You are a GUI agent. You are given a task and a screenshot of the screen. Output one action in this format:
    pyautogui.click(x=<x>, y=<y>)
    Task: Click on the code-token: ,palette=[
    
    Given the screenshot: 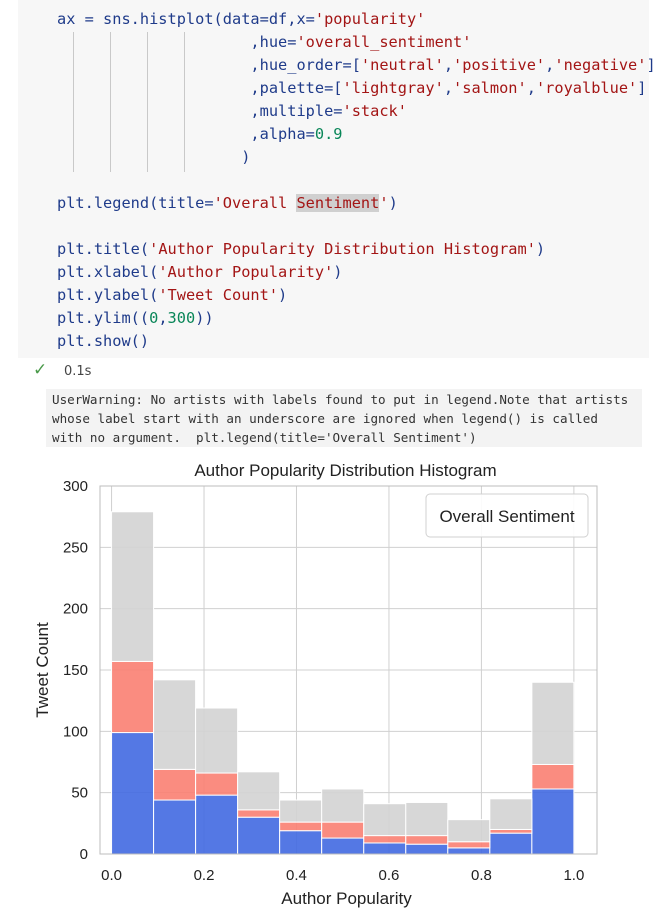 What is the action you would take?
    pyautogui.click(x=200, y=88)
    